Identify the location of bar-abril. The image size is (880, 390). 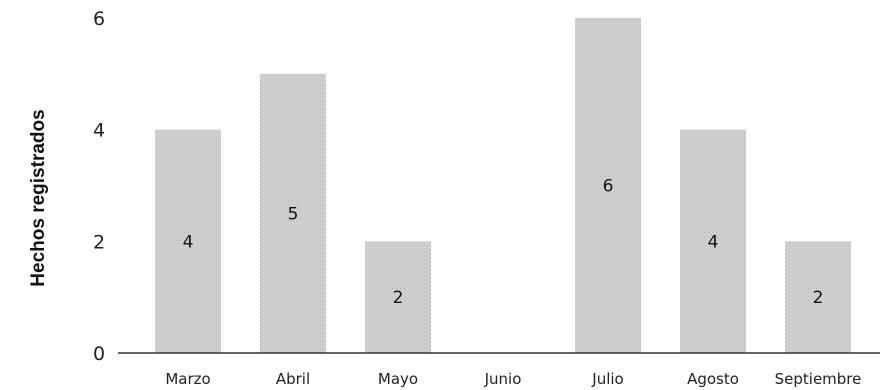
(293, 213).